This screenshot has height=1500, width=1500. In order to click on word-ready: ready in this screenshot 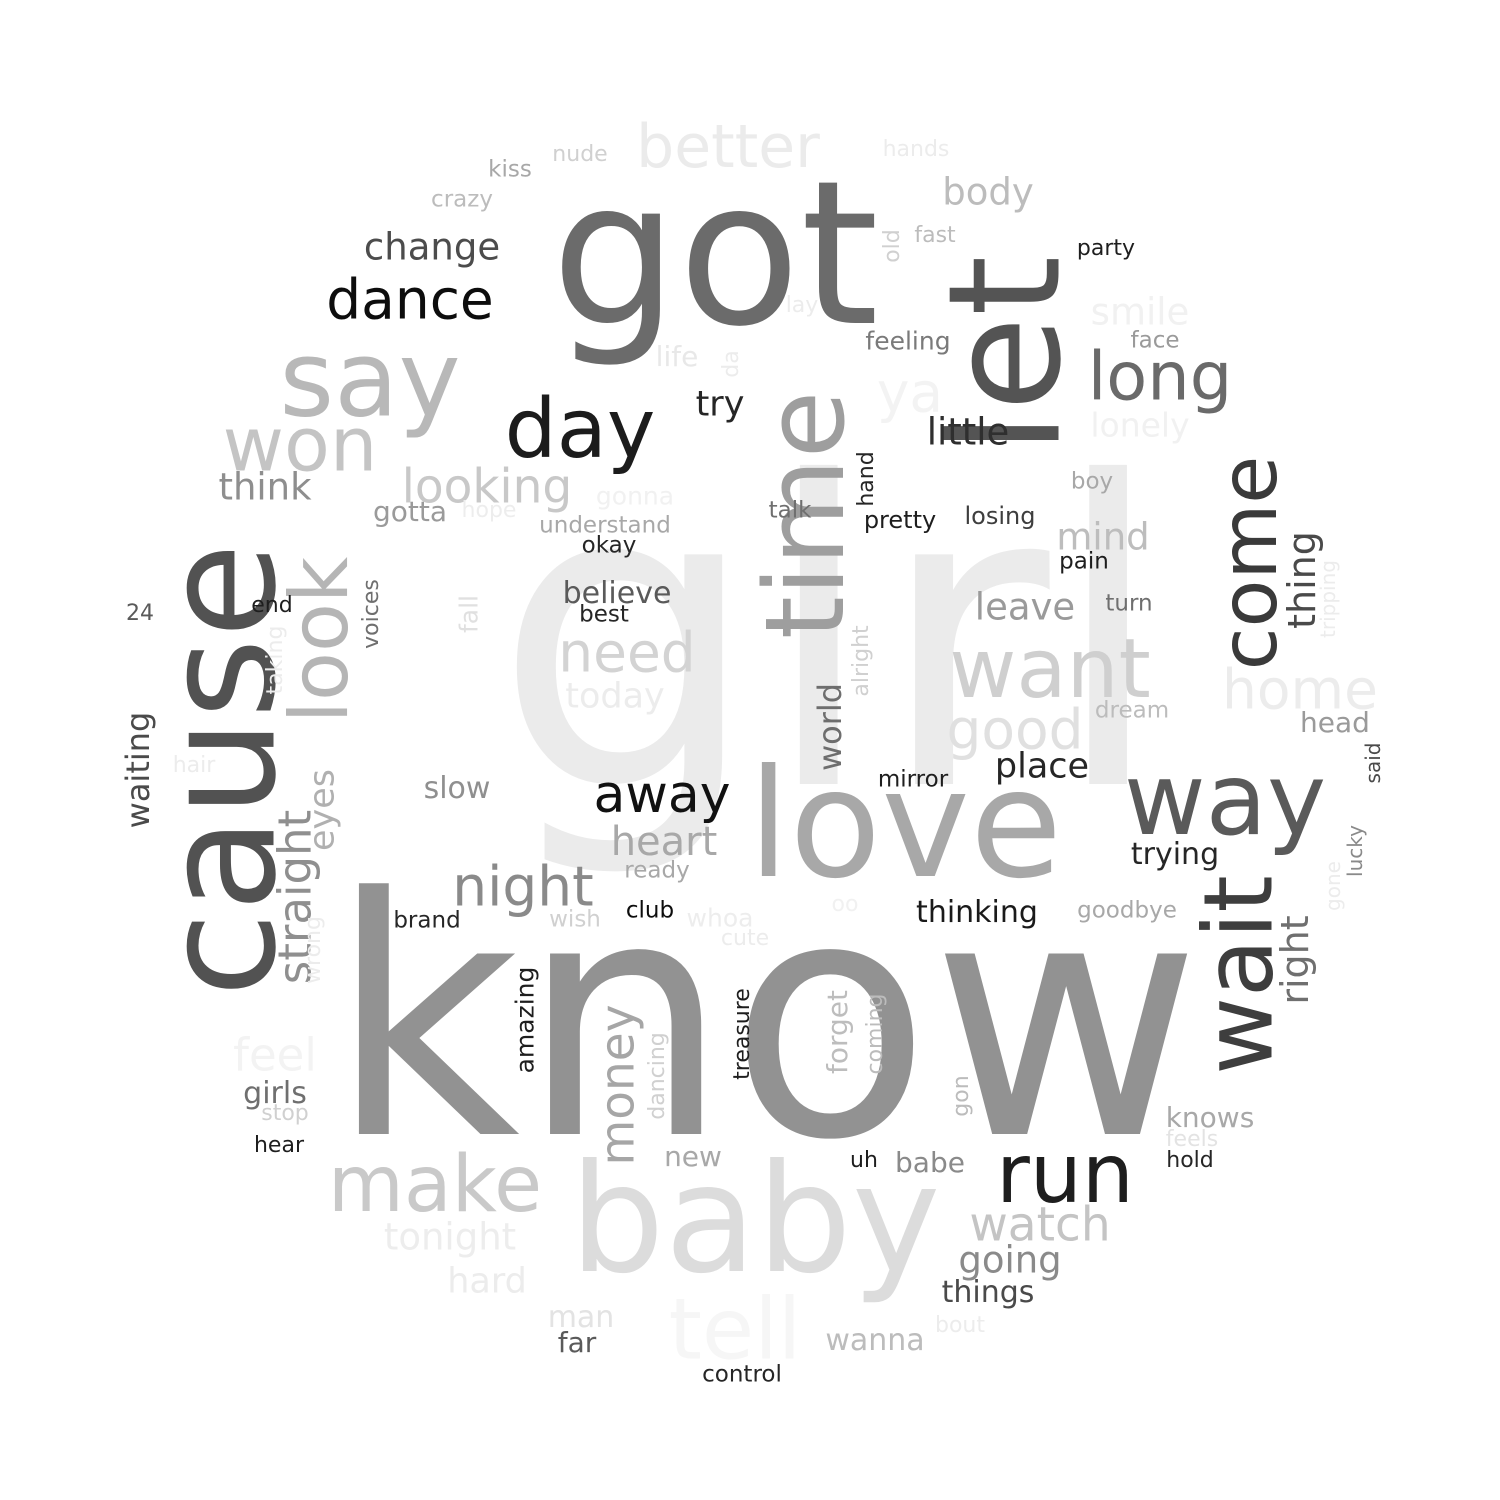, I will do `click(657, 870)`.